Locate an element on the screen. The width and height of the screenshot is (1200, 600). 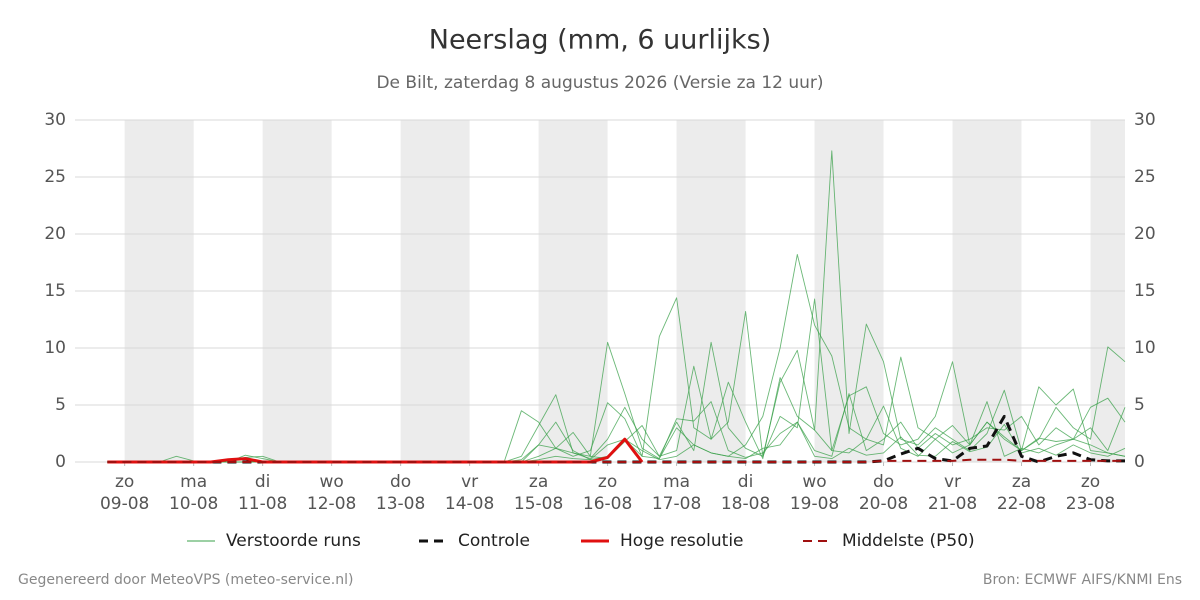
legend-label: Verstoorde runs is located at coordinates (293, 541).